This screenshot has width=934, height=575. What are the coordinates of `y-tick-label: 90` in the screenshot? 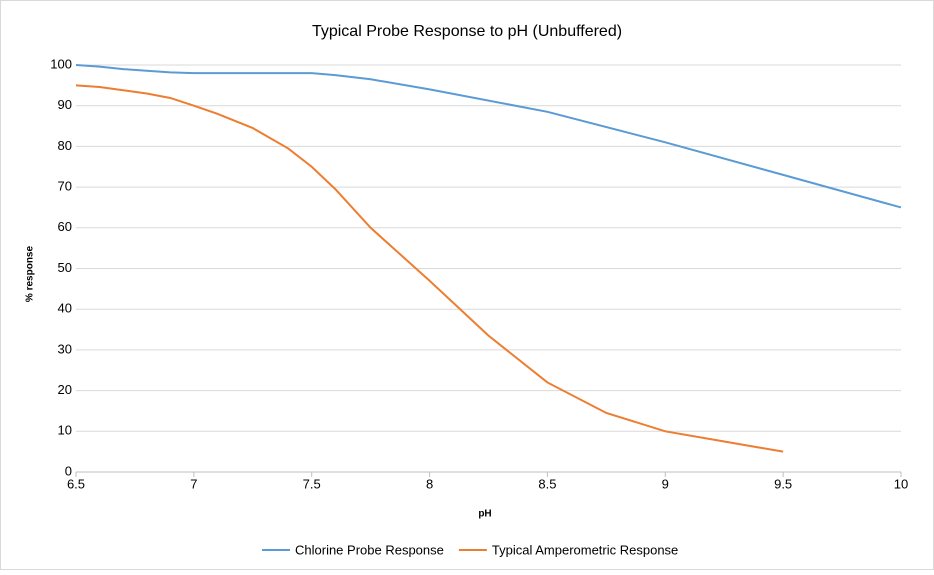 It's located at (65, 104).